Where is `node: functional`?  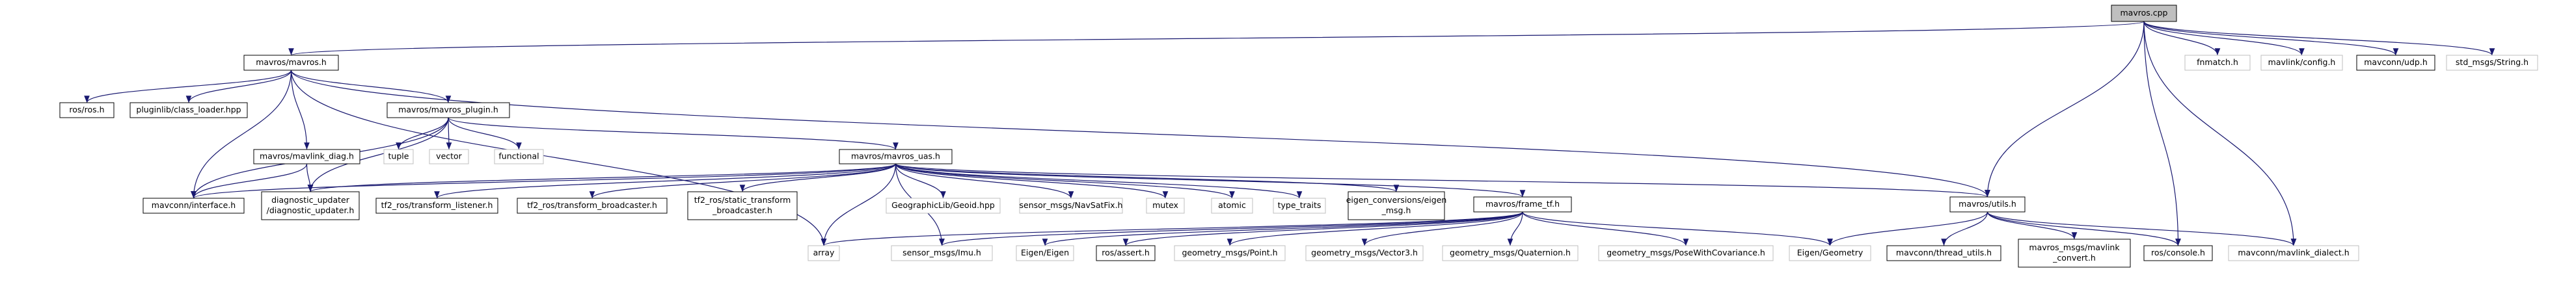 node: functional is located at coordinates (519, 156).